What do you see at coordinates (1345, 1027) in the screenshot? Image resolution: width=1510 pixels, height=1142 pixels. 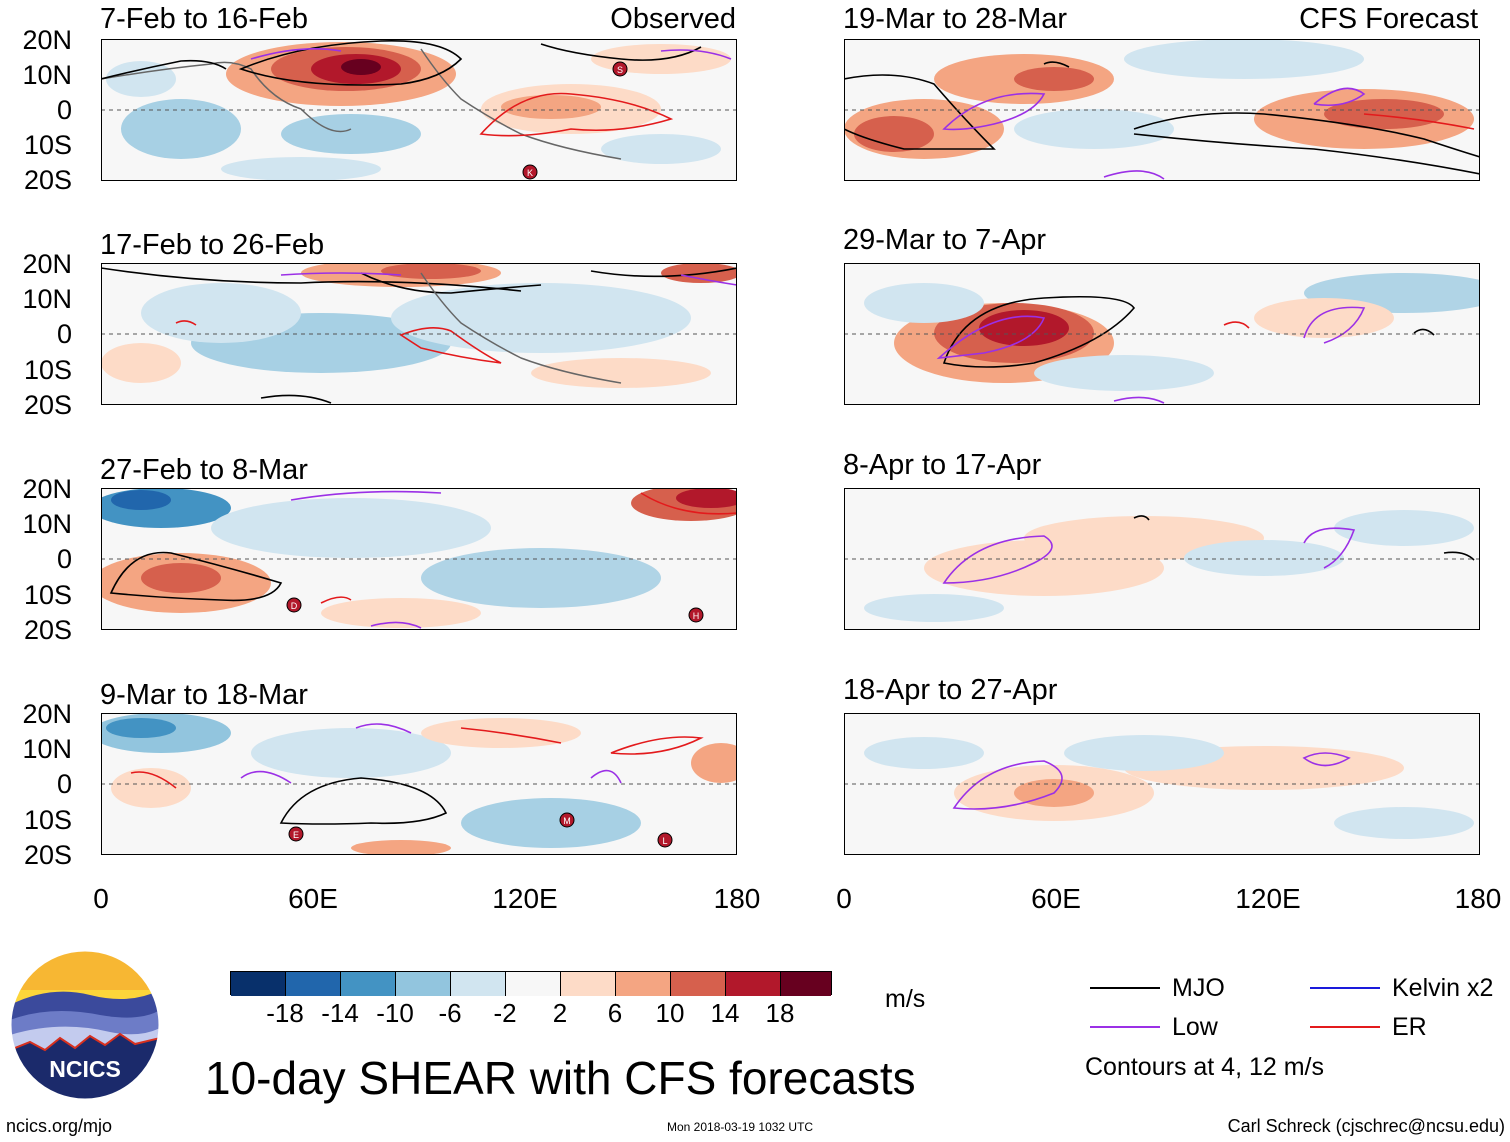 I see `legend-line-er` at bounding box center [1345, 1027].